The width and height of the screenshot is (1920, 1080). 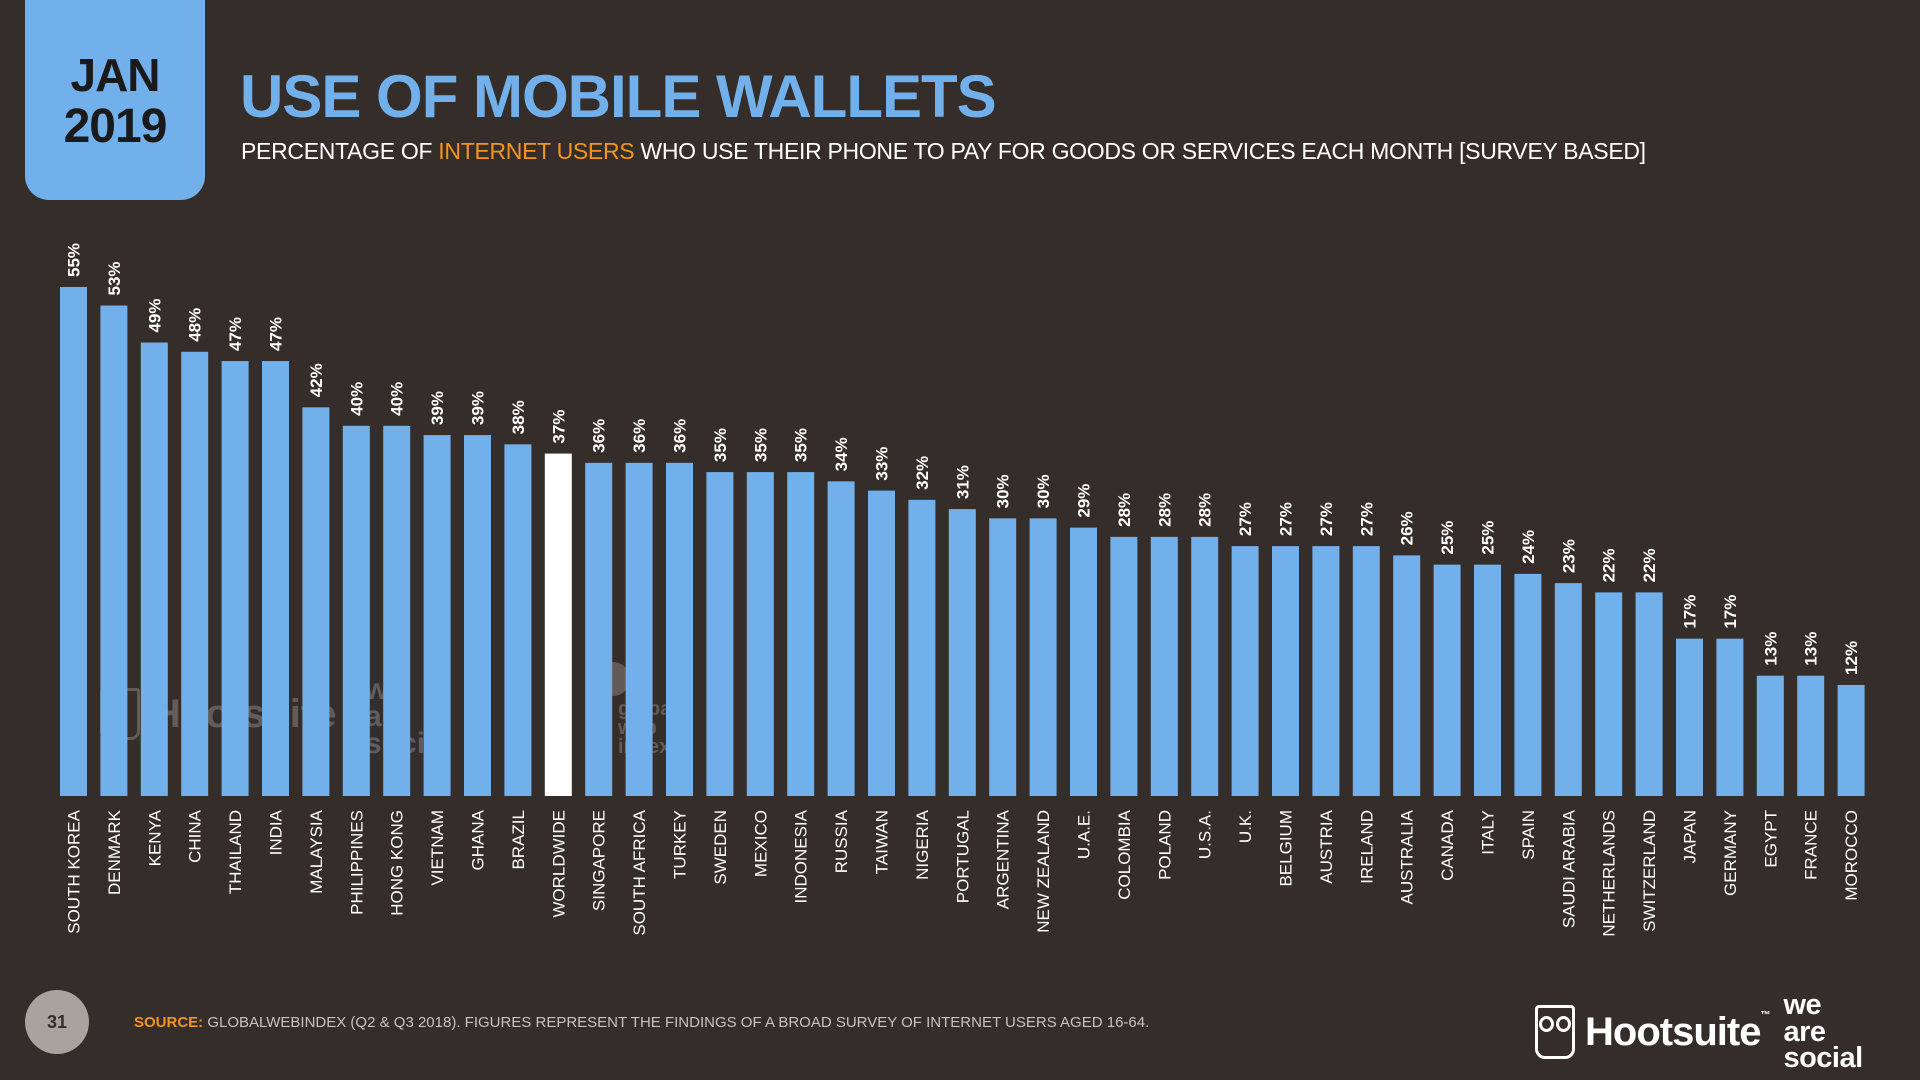 I want to click on category-label: SAUDI ARABIA, so click(x=1568, y=868).